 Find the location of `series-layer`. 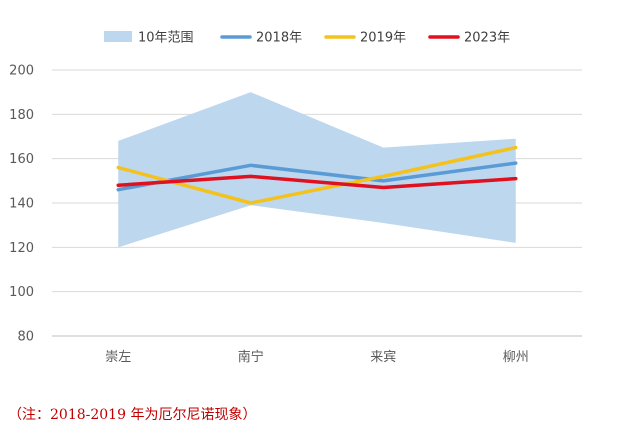

series-layer is located at coordinates (317, 175).